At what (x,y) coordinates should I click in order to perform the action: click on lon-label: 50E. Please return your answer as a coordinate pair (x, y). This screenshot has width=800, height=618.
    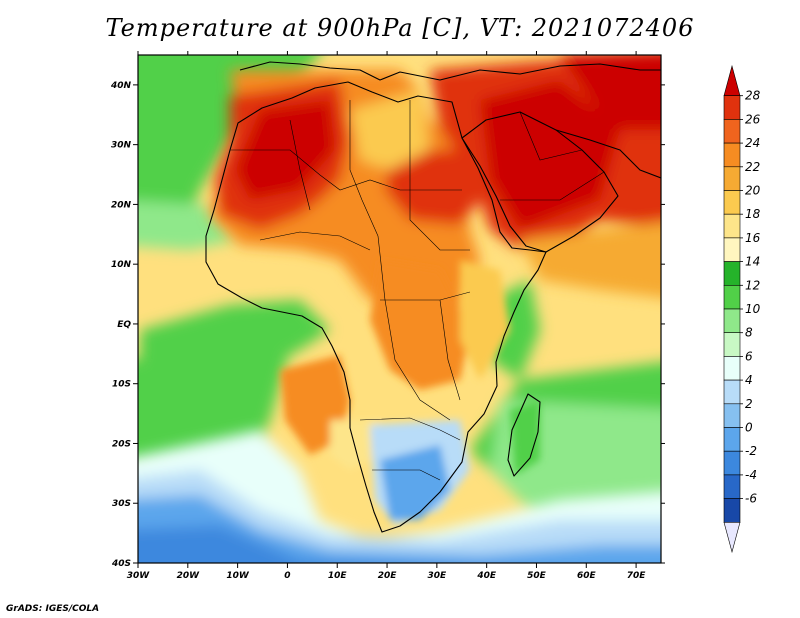
    Looking at the image, I should click on (537, 576).